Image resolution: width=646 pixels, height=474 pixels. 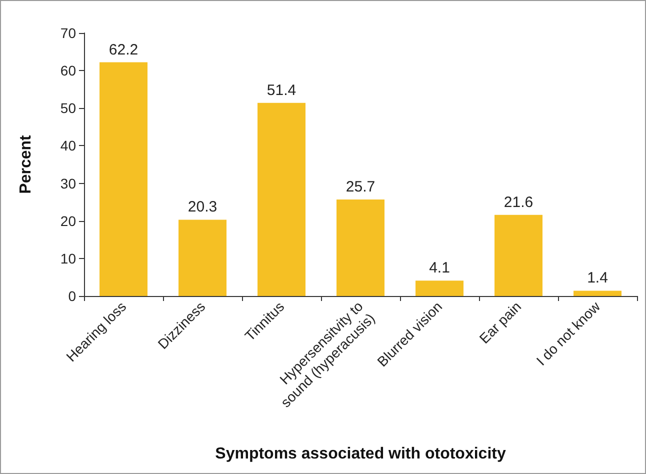 I want to click on y-tick-label: 60, so click(x=68, y=70).